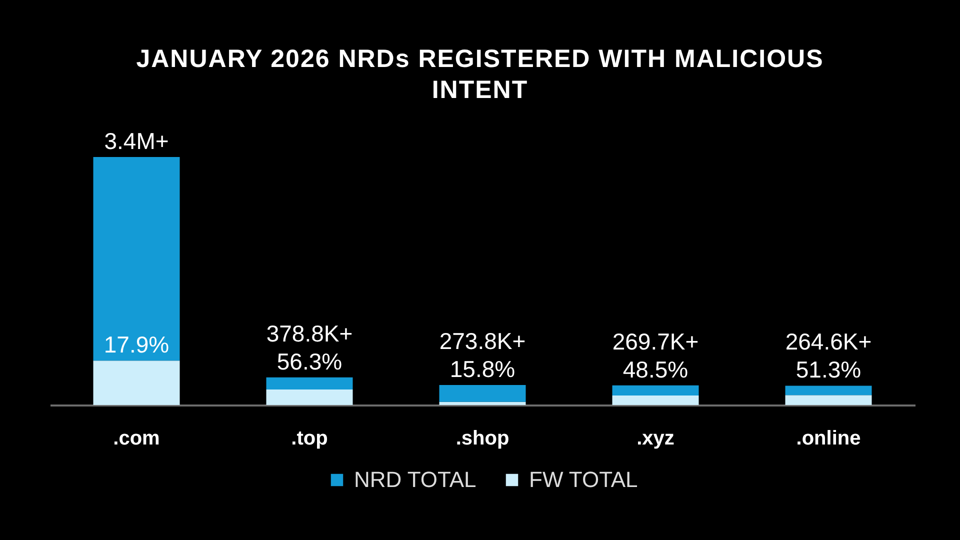 The image size is (960, 540). Describe the element at coordinates (309, 439) in the screenshot. I see `x-tick-label: .top` at that location.